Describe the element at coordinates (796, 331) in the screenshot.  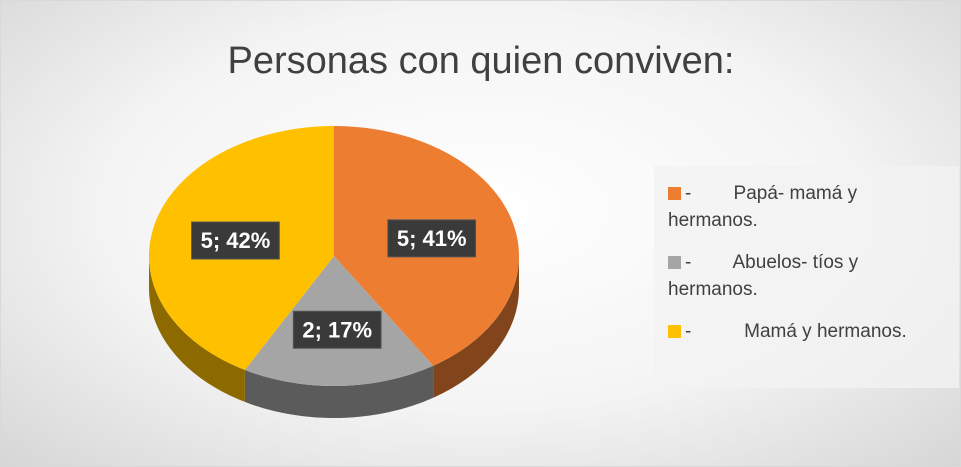
I see `legend-label: - Mamá y hermanos.` at that location.